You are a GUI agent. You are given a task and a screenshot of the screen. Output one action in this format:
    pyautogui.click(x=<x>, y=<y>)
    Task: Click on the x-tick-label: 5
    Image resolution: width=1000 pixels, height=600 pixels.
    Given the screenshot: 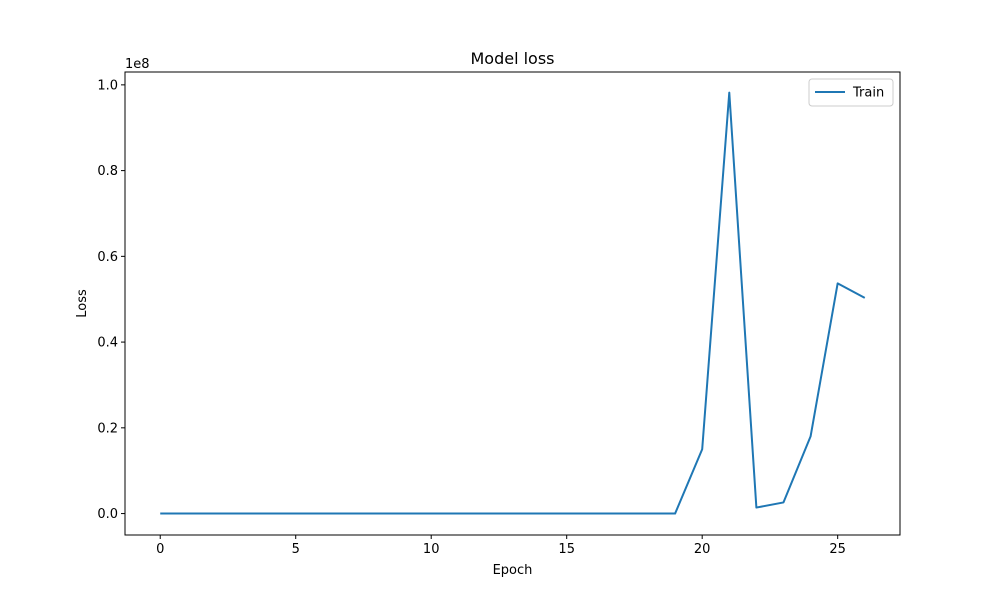 What is the action you would take?
    pyautogui.click(x=296, y=549)
    